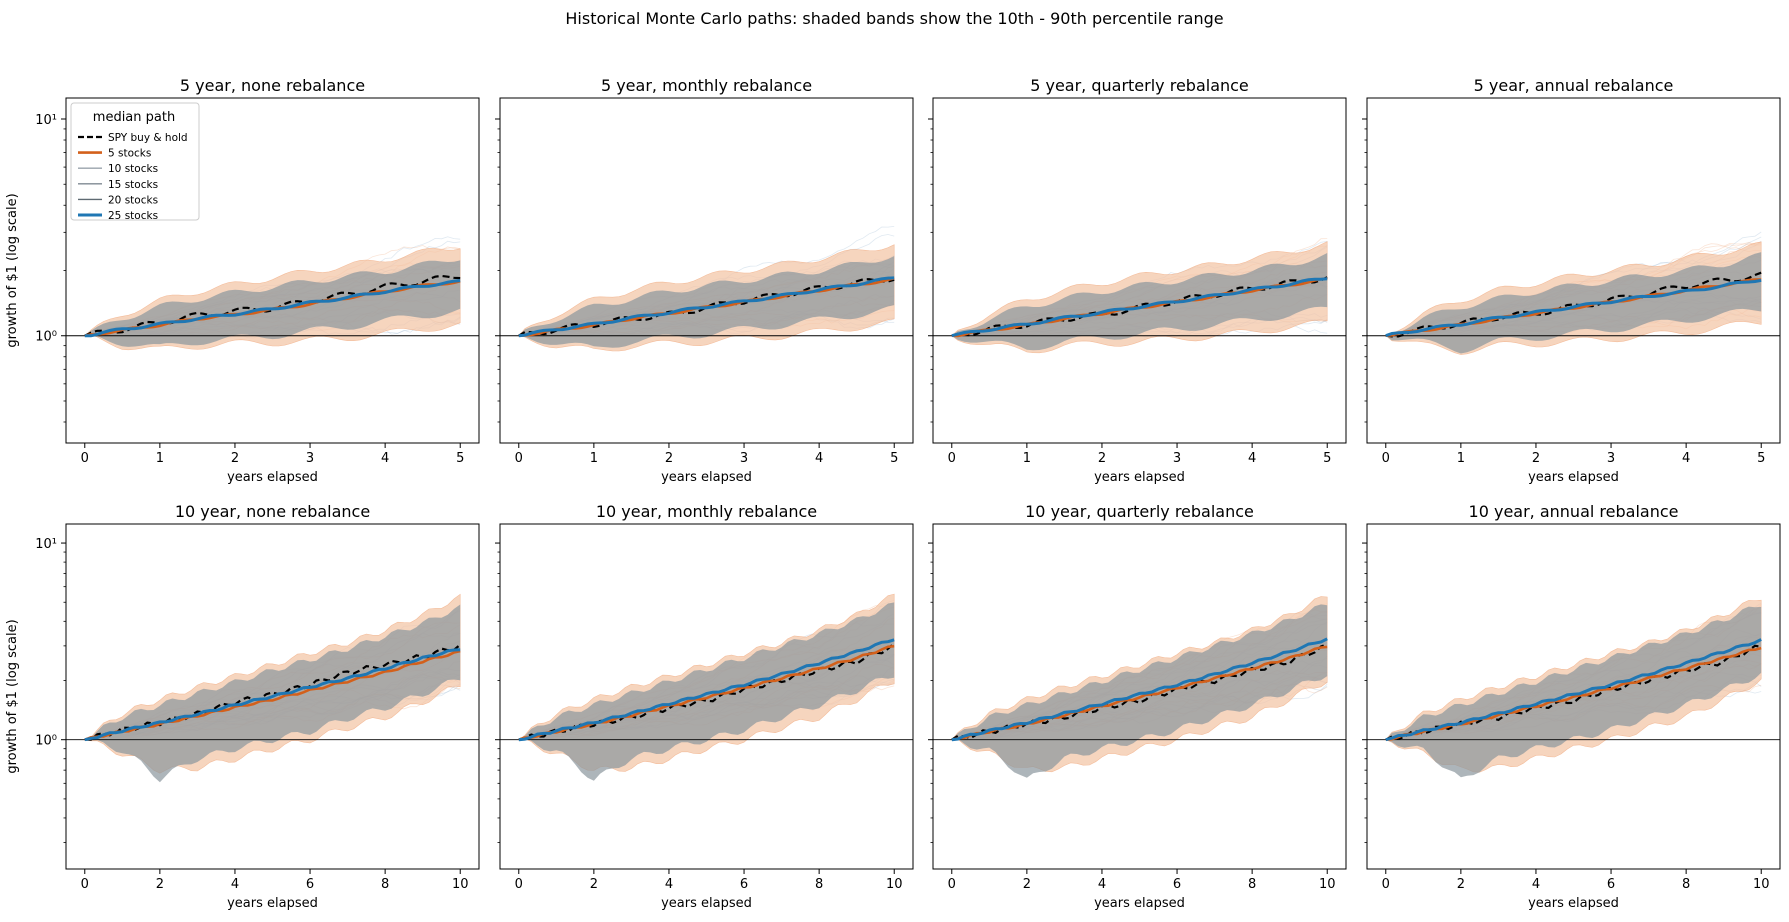 This screenshot has width=1789, height=922. I want to click on legend-entry-label: 15 stocks, so click(133, 185).